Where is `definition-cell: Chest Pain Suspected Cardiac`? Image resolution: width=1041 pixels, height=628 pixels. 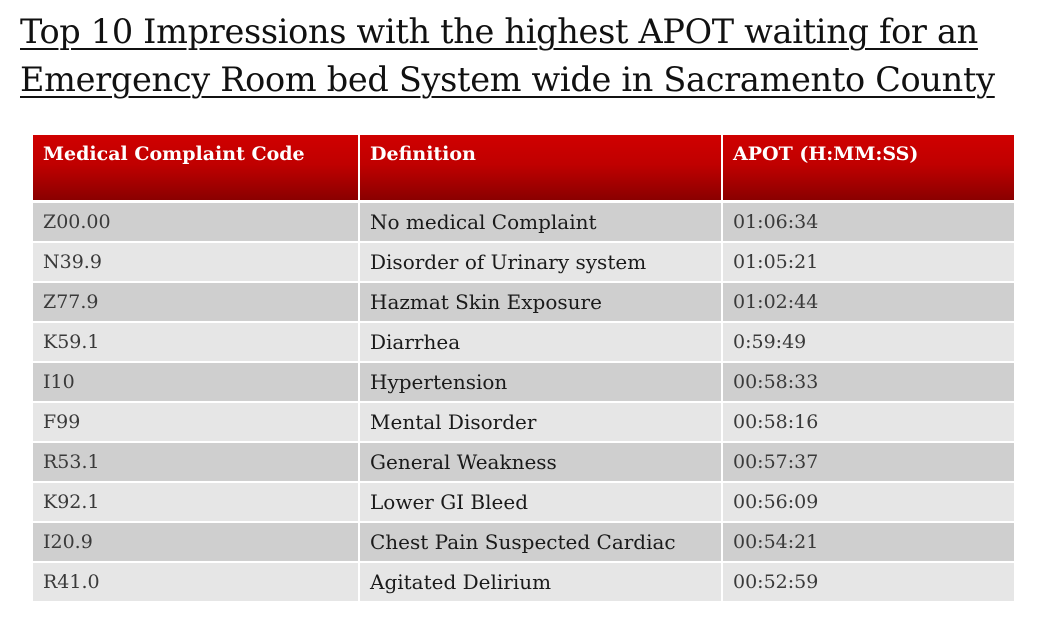
definition-cell: Chest Pain Suspected Cardiac is located at coordinates (541, 543).